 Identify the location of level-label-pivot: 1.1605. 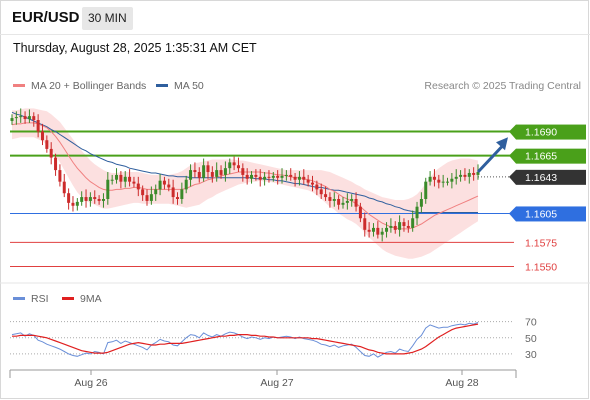
(541, 214).